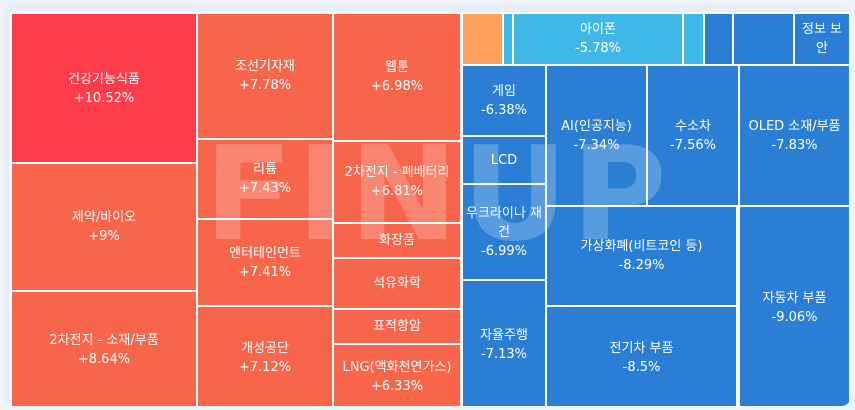 This screenshot has height=410, width=855. What do you see at coordinates (397, 191) in the screenshot?
I see `tile-value: +6.81%` at bounding box center [397, 191].